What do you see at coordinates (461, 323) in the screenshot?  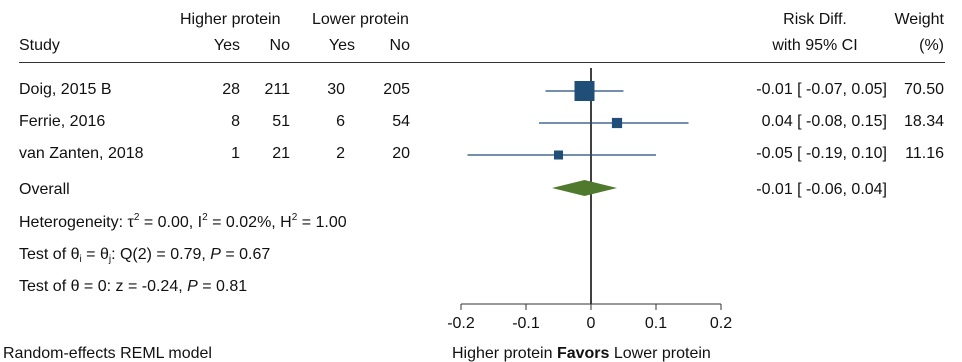 I see `x-tick-label: -0.2` at bounding box center [461, 323].